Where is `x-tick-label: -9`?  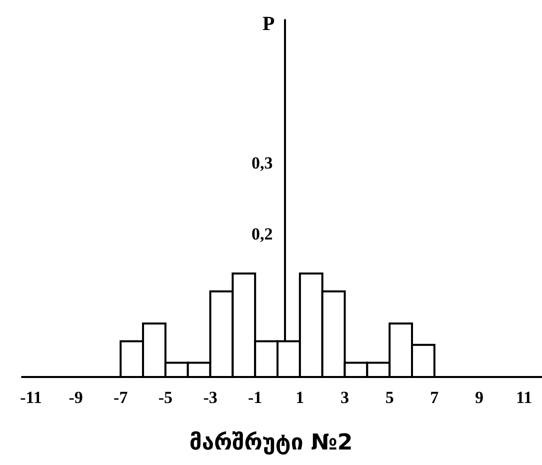 x-tick-label: -9 is located at coordinates (75, 397).